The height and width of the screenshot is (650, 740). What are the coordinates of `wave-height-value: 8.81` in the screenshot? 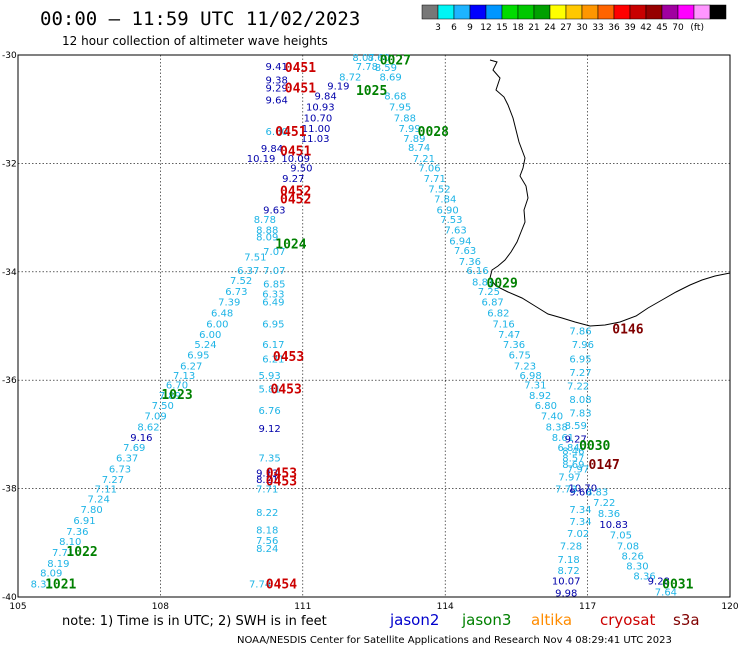 It's located at (483, 283).